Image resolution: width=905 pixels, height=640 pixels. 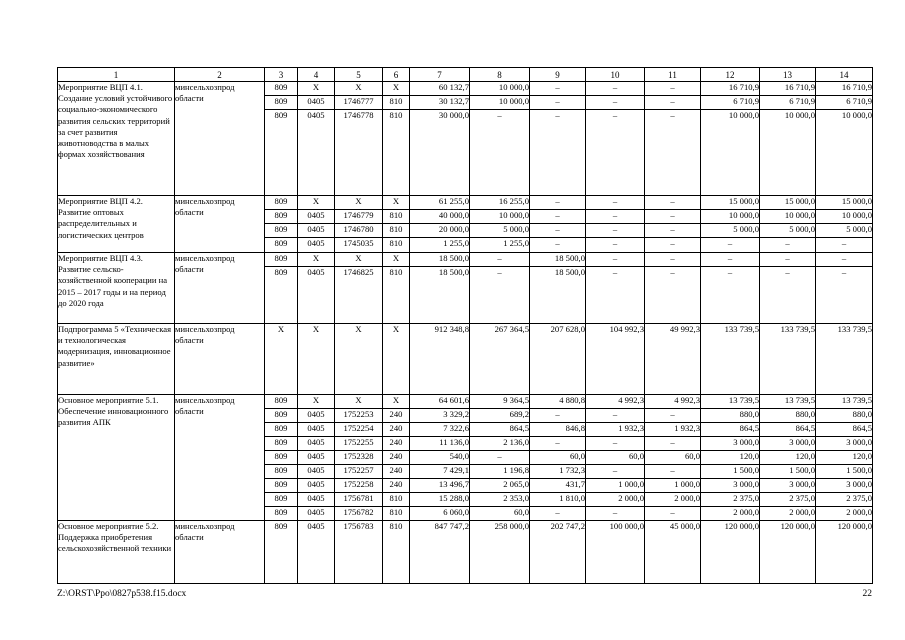 What do you see at coordinates (358, 499) in the screenshot?
I see `budget-code-cell: 1756781` at bounding box center [358, 499].